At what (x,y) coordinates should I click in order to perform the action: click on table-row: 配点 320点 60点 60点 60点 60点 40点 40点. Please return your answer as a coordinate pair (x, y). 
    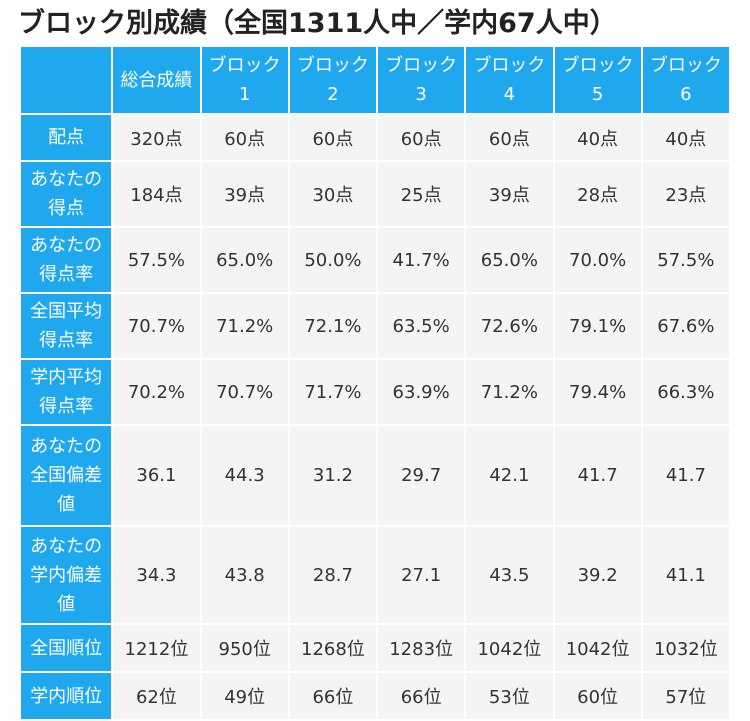
    Looking at the image, I should click on (375, 137).